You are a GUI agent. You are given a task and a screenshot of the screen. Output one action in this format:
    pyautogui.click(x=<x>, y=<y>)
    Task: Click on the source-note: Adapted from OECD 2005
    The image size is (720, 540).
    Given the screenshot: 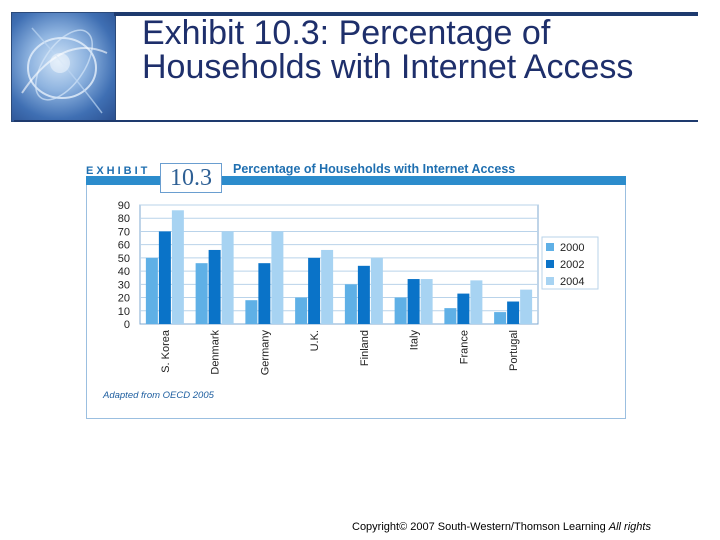 What is the action you would take?
    pyautogui.click(x=158, y=395)
    